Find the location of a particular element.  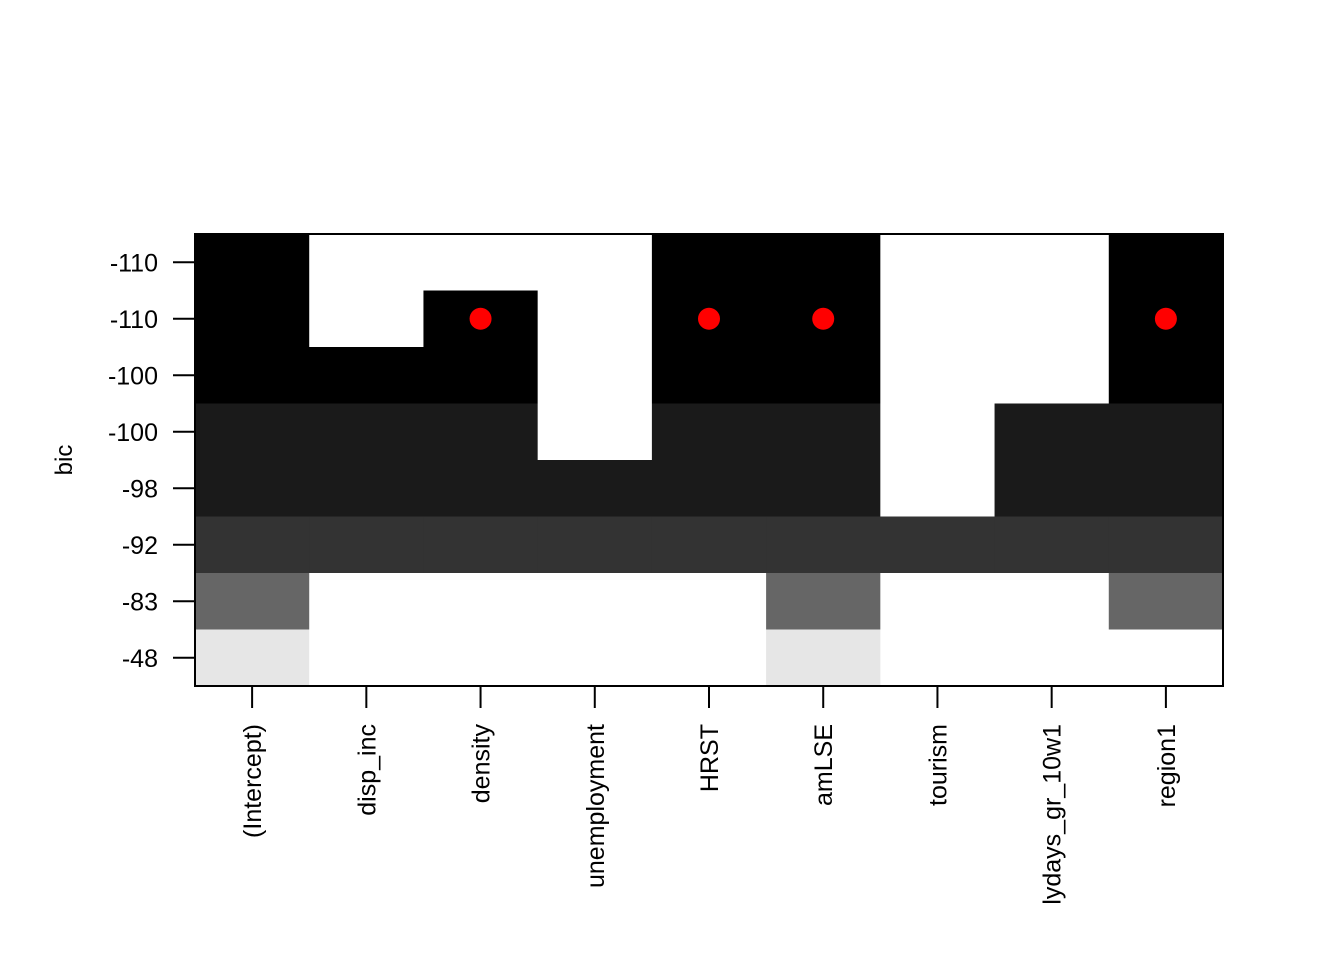

heatmap-cell-r6-c8 is located at coordinates (1166, 602).